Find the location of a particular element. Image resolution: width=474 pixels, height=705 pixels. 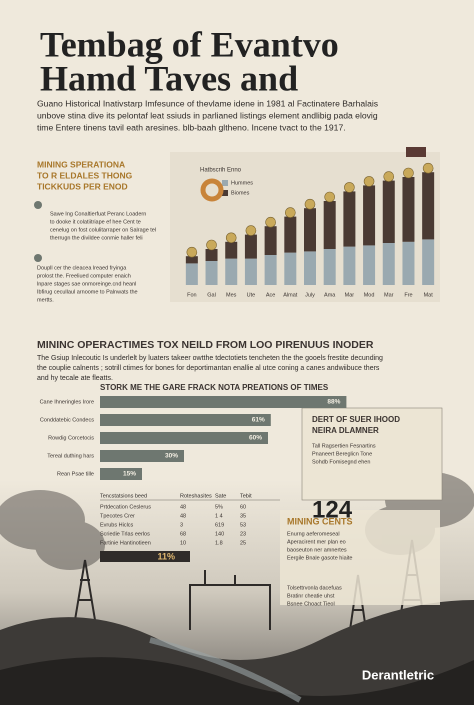

category-label: Rean Psae tille is located at coordinates (75, 474).